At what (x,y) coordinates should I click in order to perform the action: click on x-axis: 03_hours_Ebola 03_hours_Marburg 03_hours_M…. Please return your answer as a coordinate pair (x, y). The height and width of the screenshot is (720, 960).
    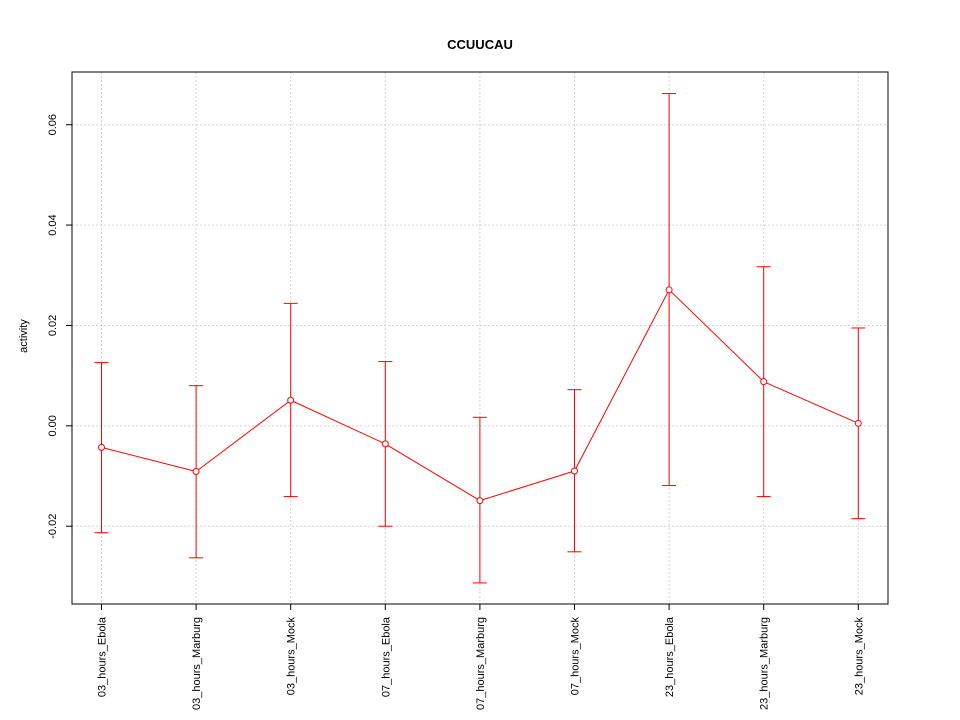
    Looking at the image, I should click on (481, 657).